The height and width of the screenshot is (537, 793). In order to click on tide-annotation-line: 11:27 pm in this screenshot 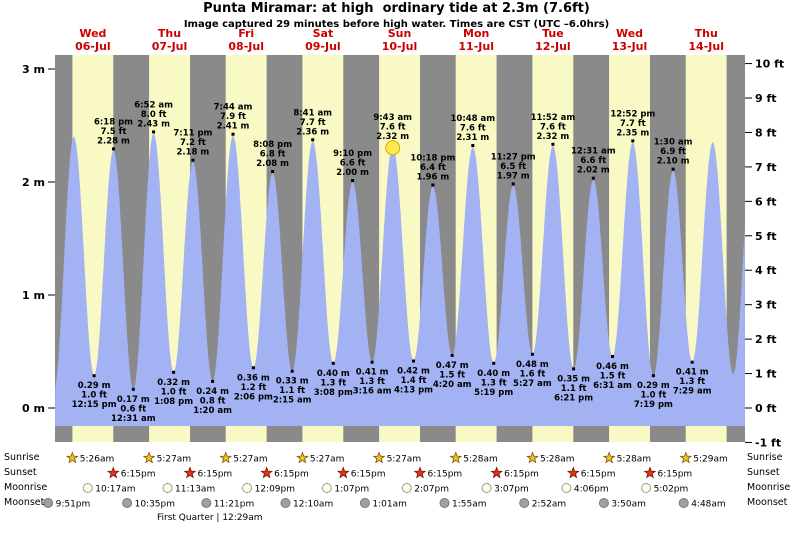, I will do `click(513, 157)`.